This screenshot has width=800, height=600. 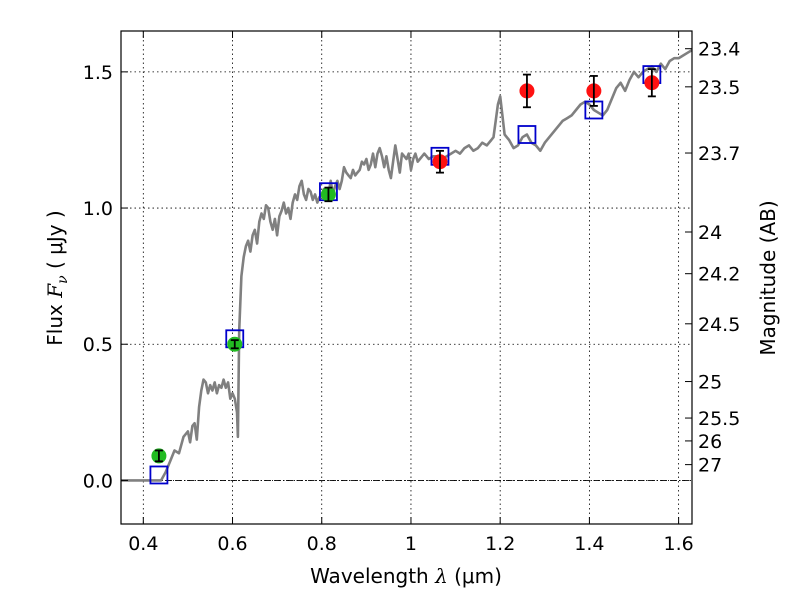 I want to click on y-tick-label: 0.5, so click(x=98, y=345).